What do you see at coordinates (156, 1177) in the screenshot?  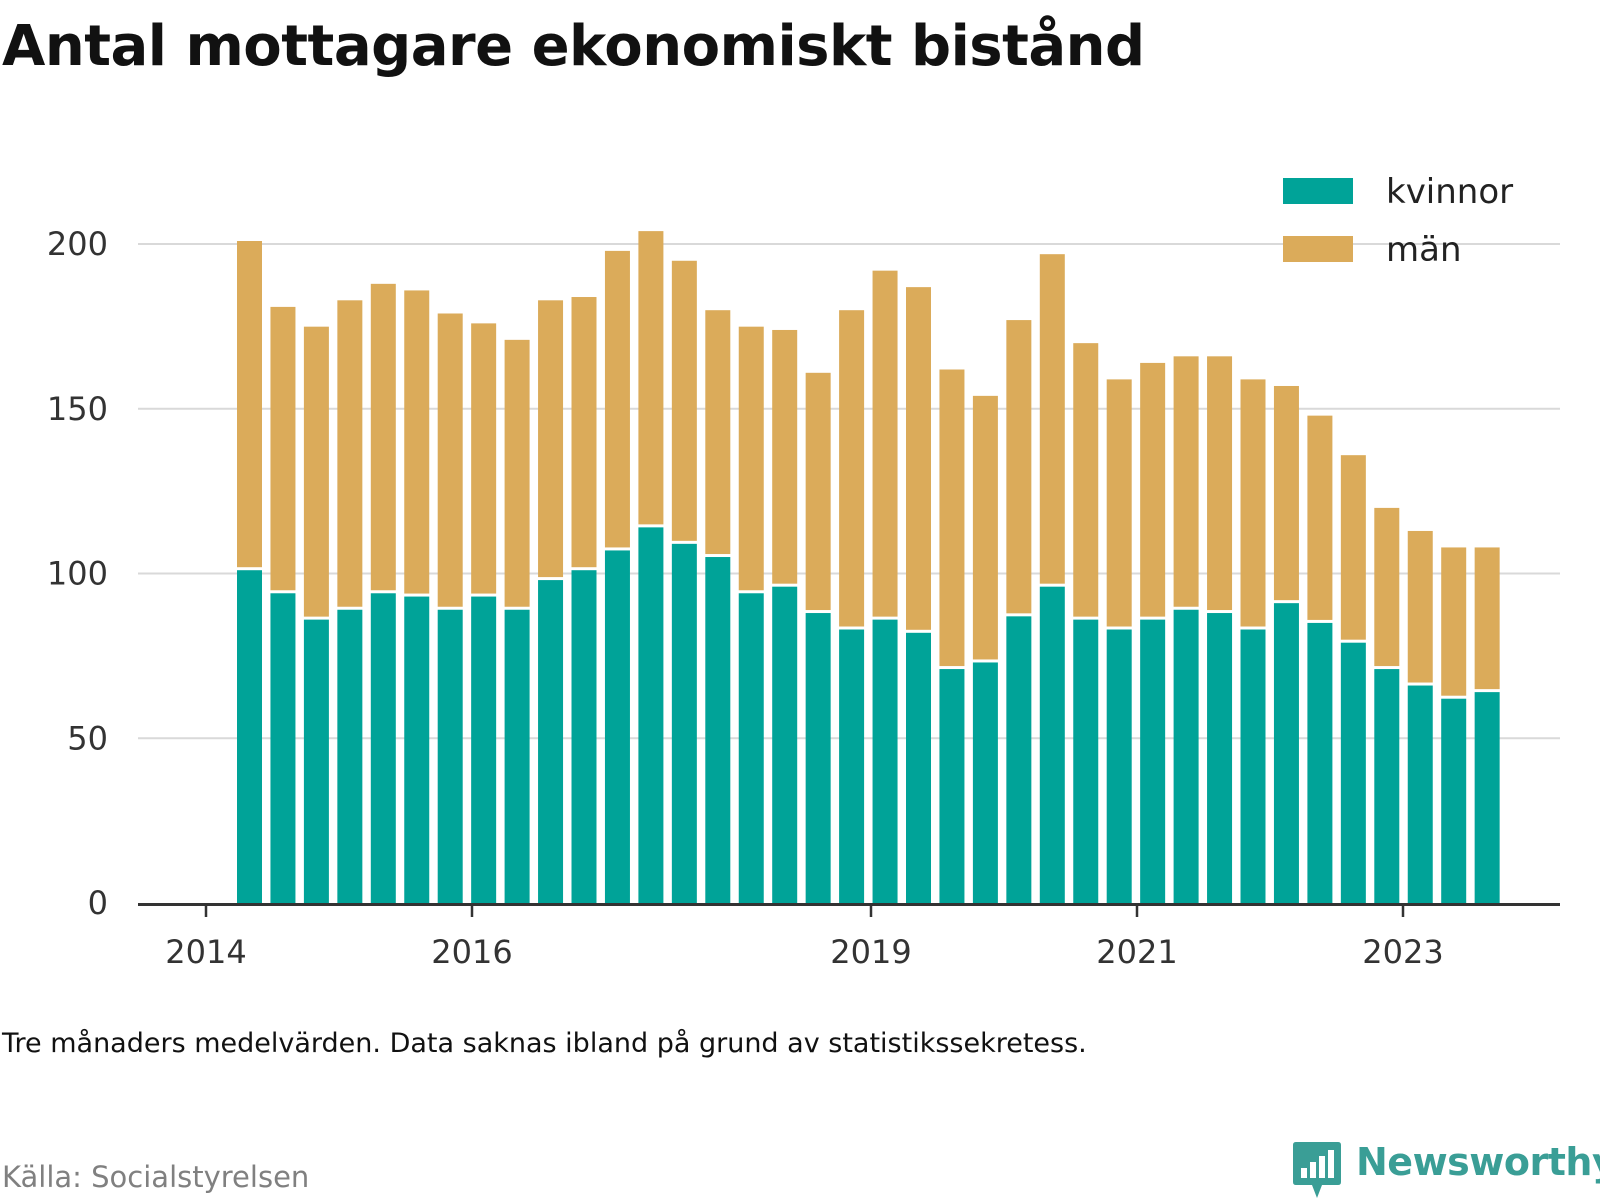 I see `source-label: Källa: Socialstyrelsen` at bounding box center [156, 1177].